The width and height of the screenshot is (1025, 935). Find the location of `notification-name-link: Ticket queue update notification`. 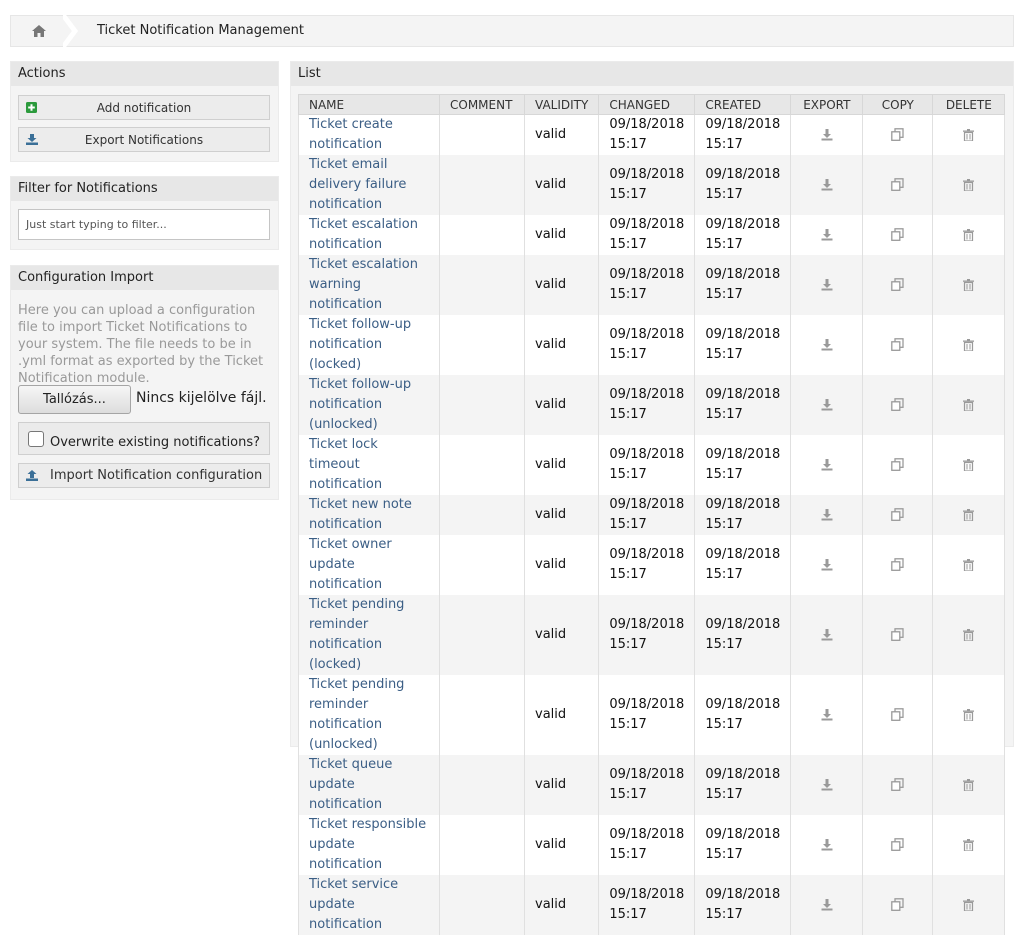

notification-name-link: Ticket queue update notification is located at coordinates (369, 785).